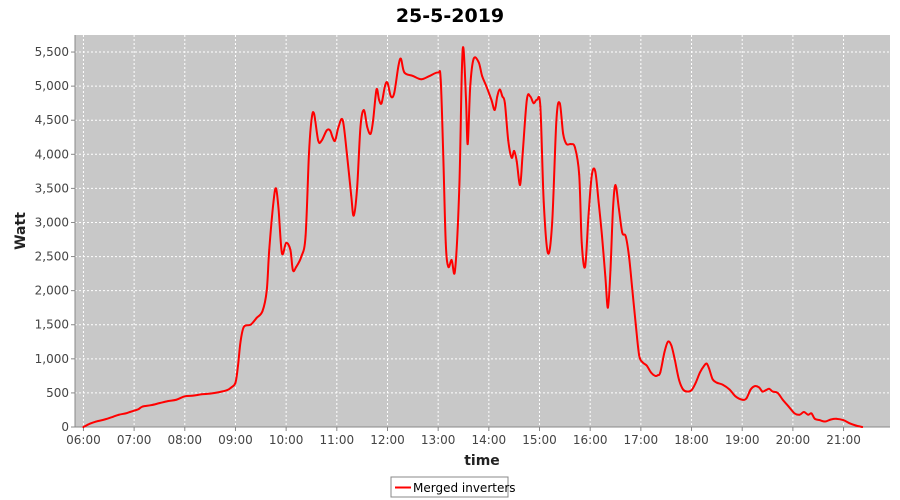  What do you see at coordinates (52, 154) in the screenshot?
I see `y-tick-label: 4,000` at bounding box center [52, 154].